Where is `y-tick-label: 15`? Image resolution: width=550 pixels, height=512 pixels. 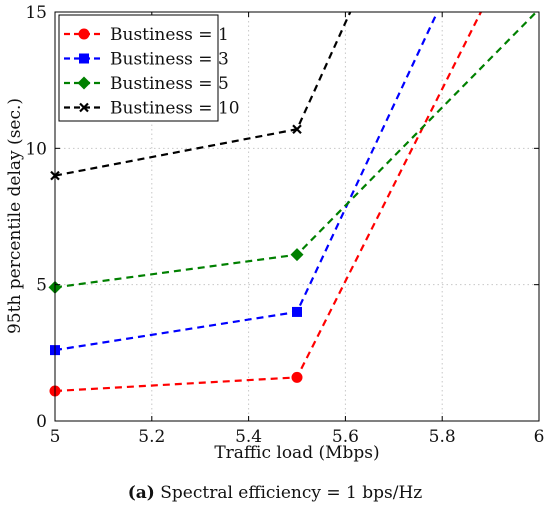 y-tick-label: 15 is located at coordinates (36, 13).